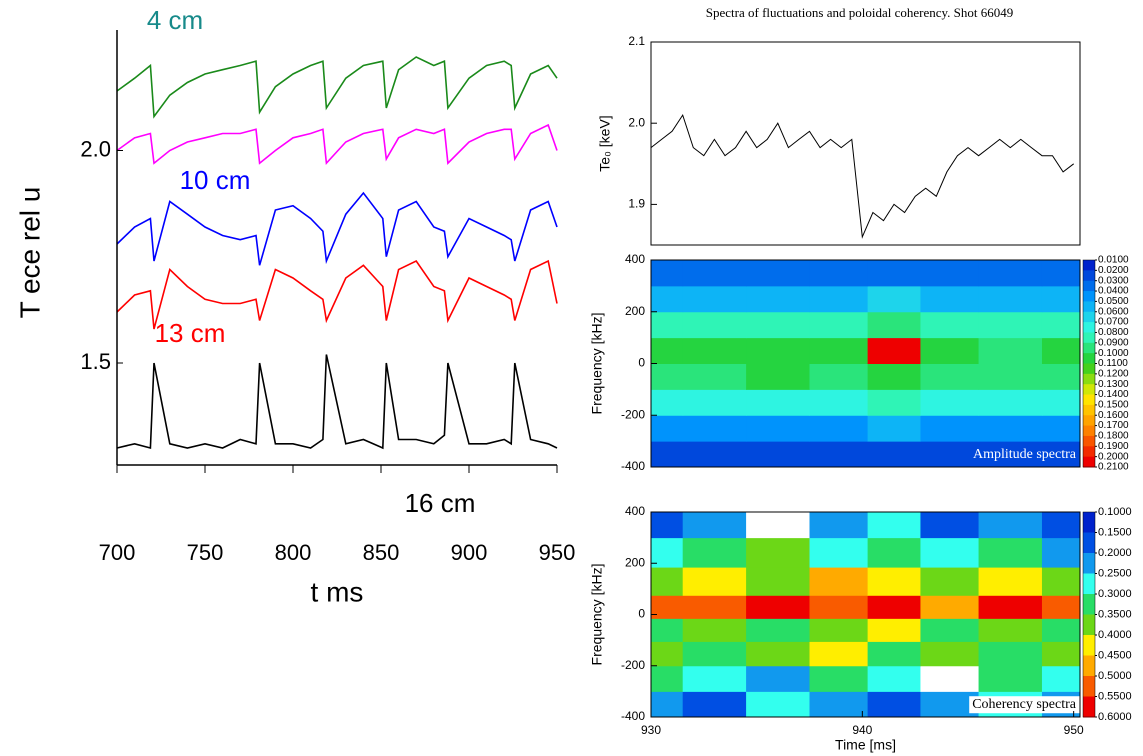 Image resolution: width=1143 pixels, height=756 pixels. I want to click on colorbar-label: 0.4500, so click(1115, 655).